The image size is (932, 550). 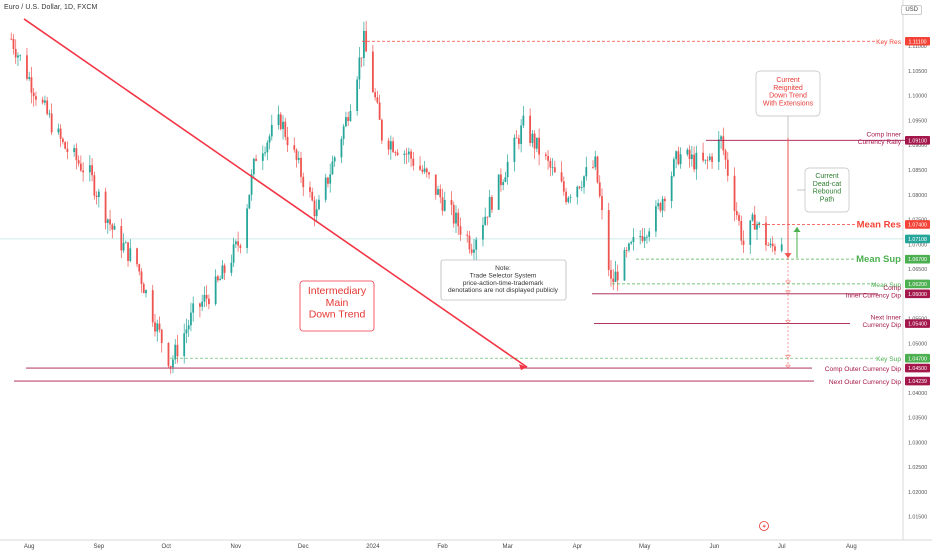 What do you see at coordinates (782, 547) in the screenshot?
I see `x-tick-label: Jul` at bounding box center [782, 547].